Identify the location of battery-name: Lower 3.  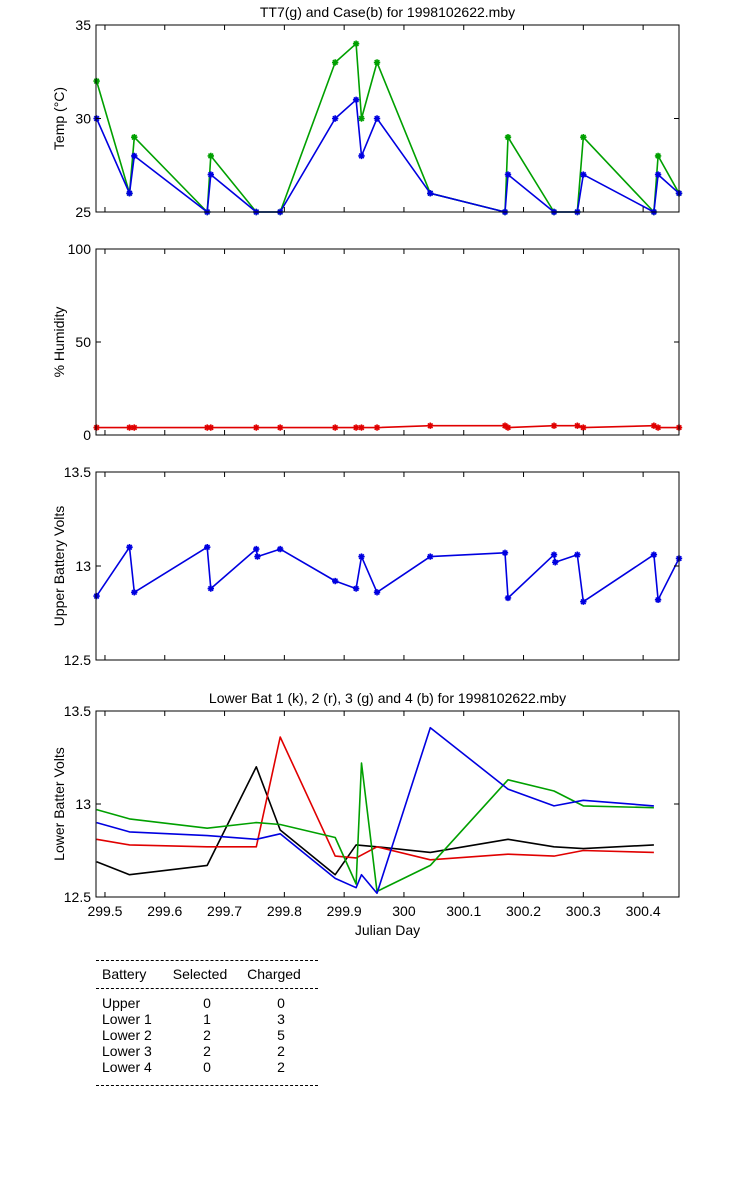
(127, 1051).